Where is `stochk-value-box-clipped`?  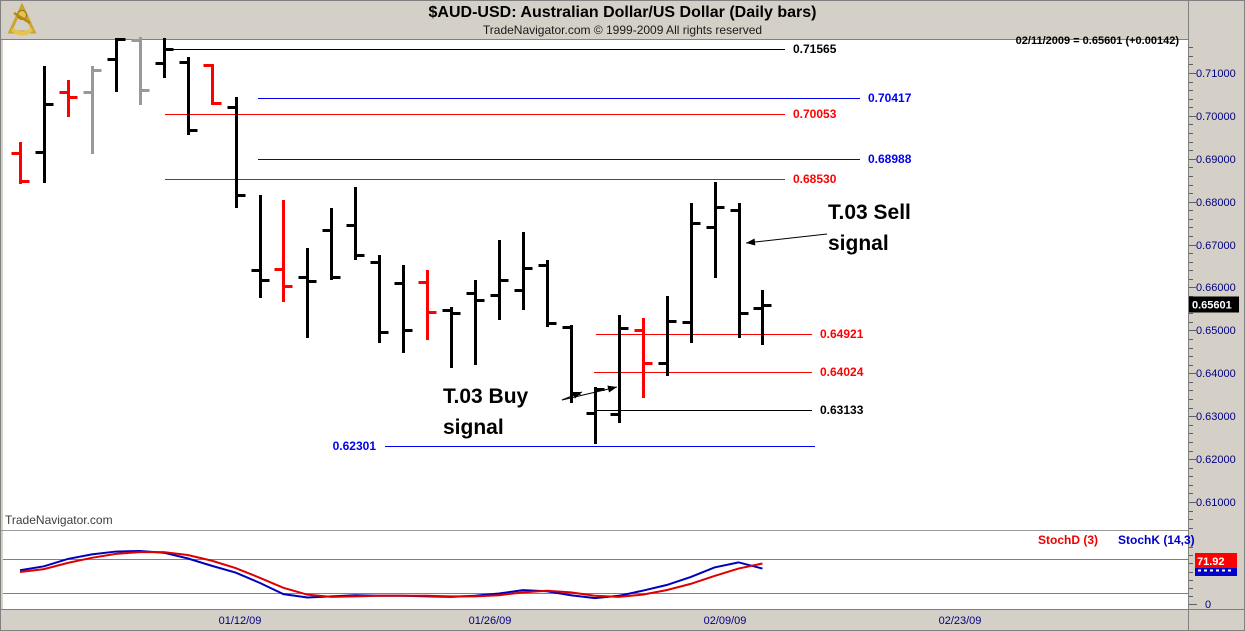
stochk-value-box-clipped is located at coordinates (1216, 572).